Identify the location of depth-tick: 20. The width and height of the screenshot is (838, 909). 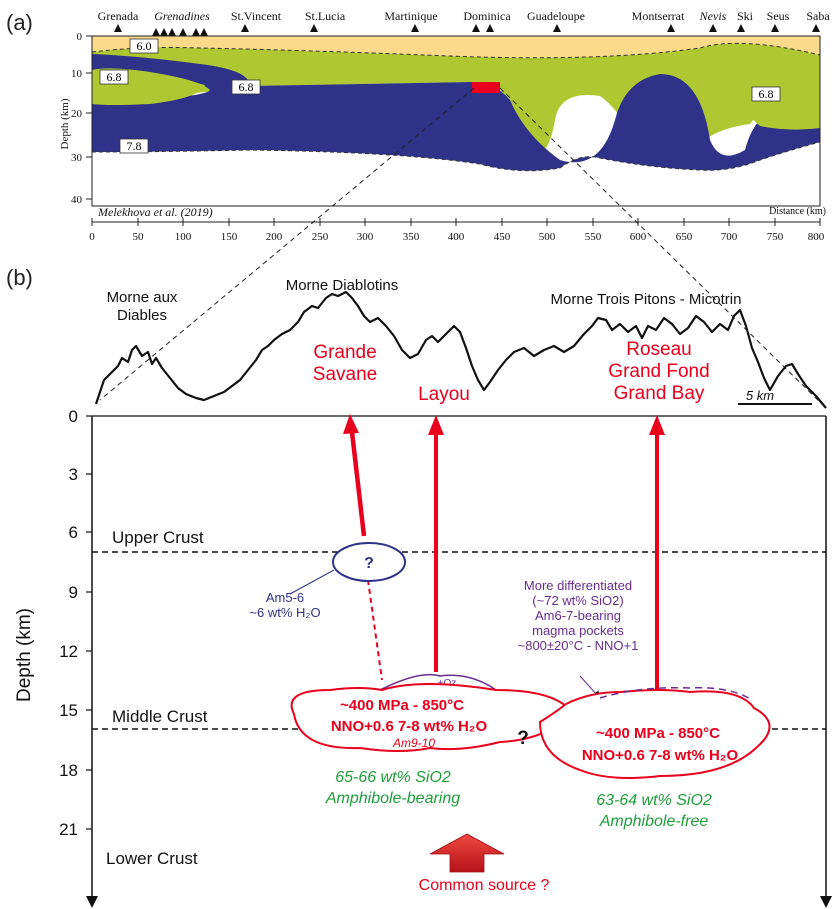
(77, 114).